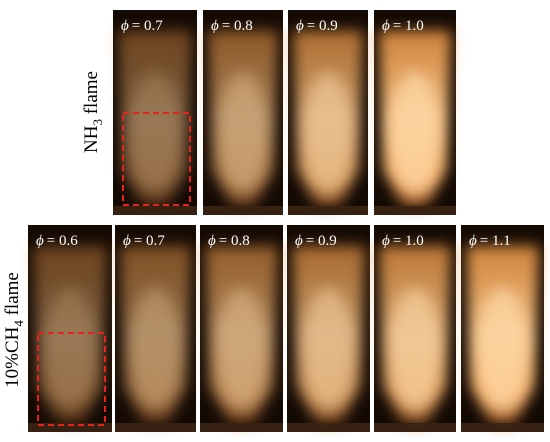 The image size is (550, 442). I want to click on phi-label: ϕ = 0.6, so click(57, 241).